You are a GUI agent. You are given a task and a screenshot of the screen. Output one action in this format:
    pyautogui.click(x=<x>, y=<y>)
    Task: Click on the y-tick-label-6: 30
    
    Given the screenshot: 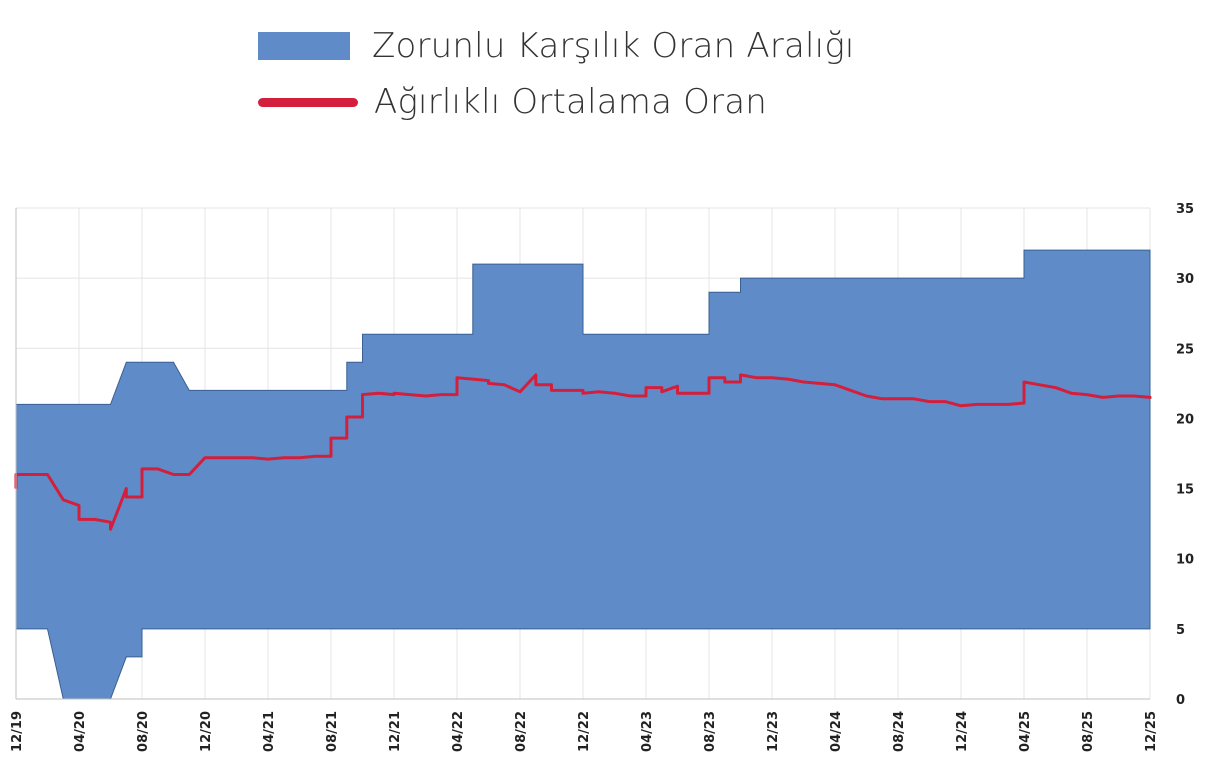 What is the action you would take?
    pyautogui.click(x=1185, y=279)
    